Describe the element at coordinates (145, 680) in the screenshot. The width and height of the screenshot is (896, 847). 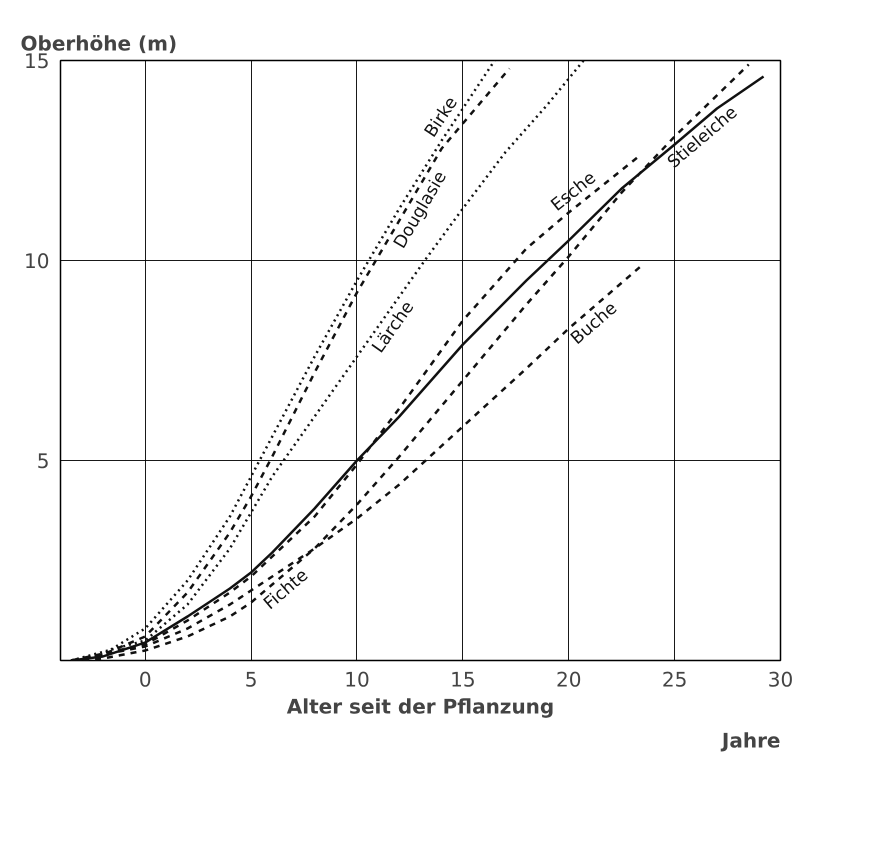
I see `x-tick-label: 0` at that location.